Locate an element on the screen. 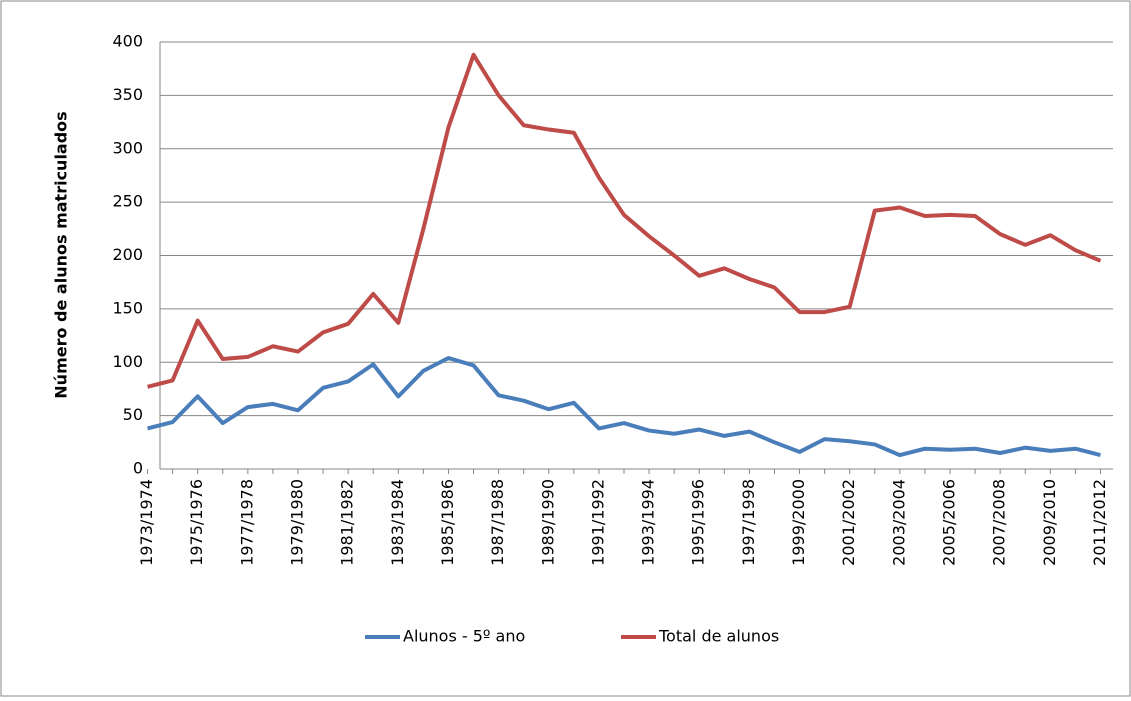 The height and width of the screenshot is (701, 1131). x-tick-label: 1995/1996 is located at coordinates (698, 522).